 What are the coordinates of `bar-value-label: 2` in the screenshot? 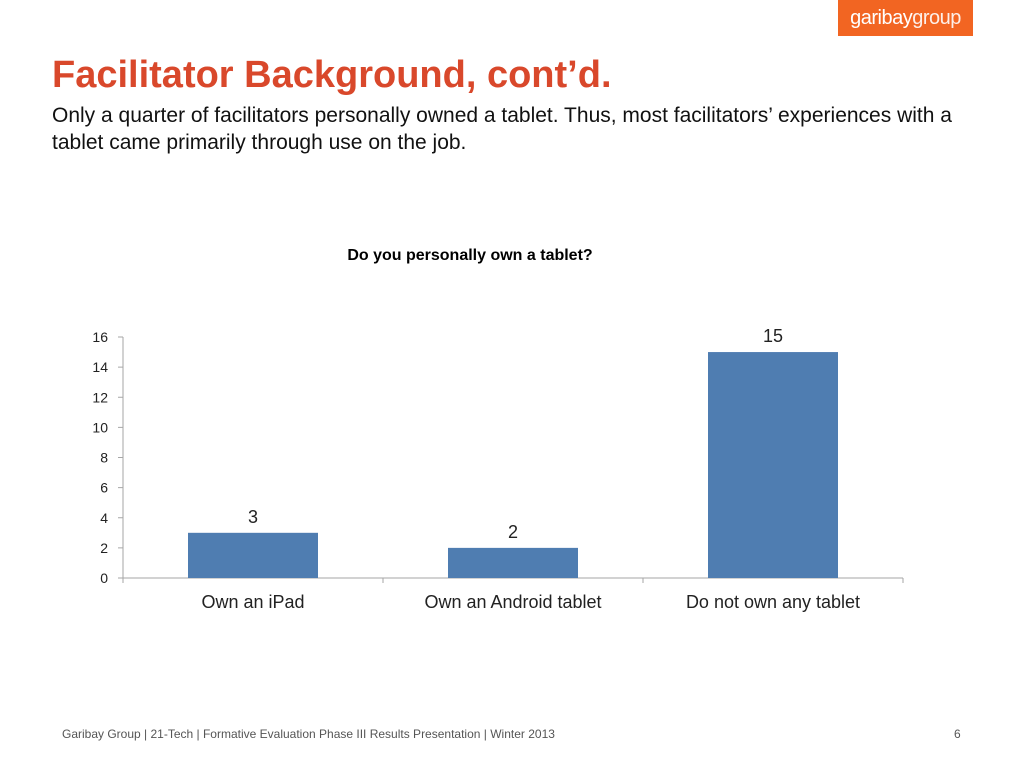 It's located at (513, 532).